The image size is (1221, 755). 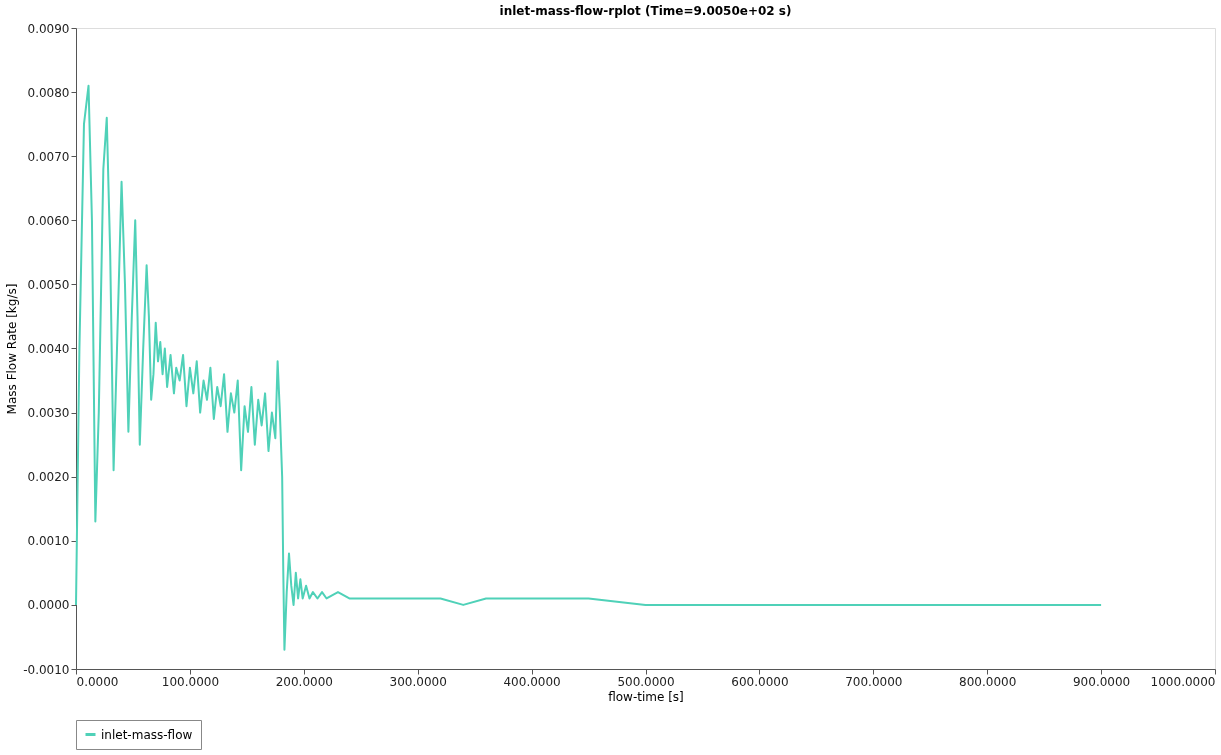 I want to click on x-tick-label: 0.0000, so click(x=97, y=681).